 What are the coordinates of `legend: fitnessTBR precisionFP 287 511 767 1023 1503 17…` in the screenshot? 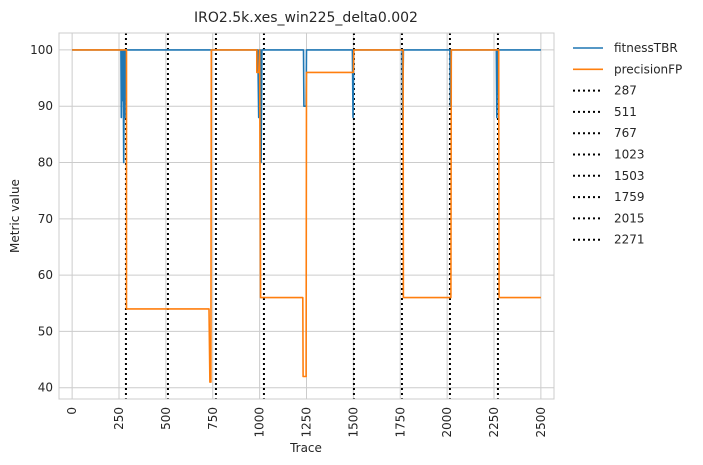 It's located at (627, 144).